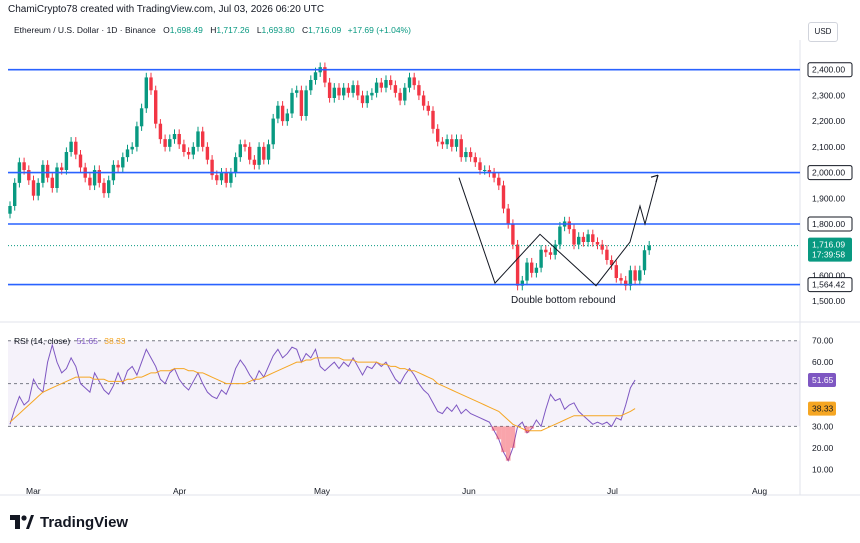 The width and height of the screenshot is (860, 543). I want to click on rsi-ma-line, so click(322, 394).